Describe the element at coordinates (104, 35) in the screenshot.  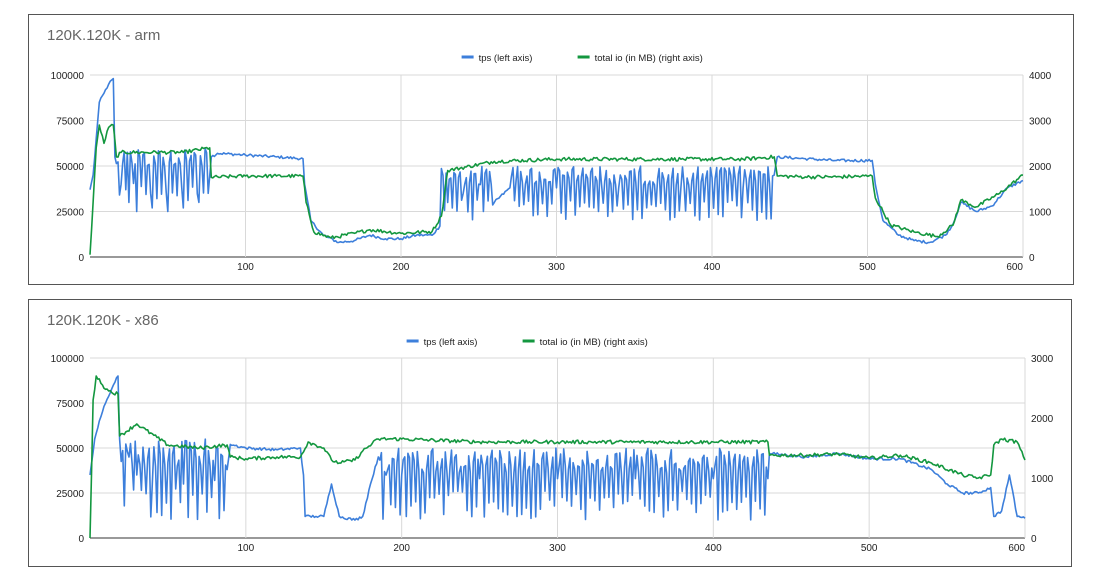
I see `chart-title: 120K.120K - arm` at that location.